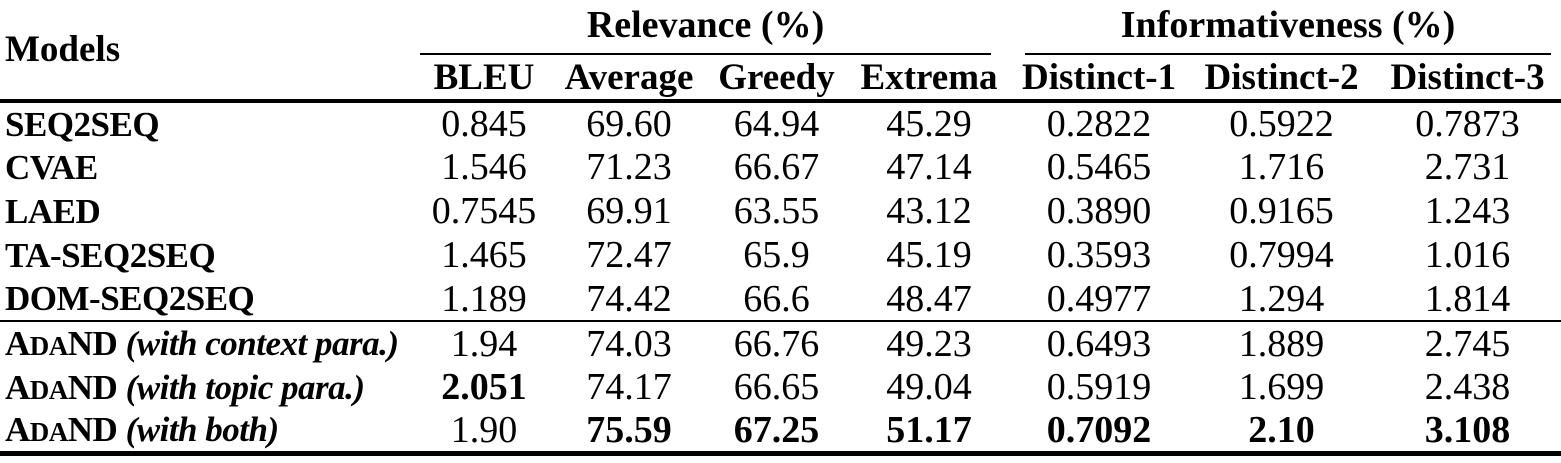  I want to click on group-header-relevance: Relevance (%), so click(711, 27).